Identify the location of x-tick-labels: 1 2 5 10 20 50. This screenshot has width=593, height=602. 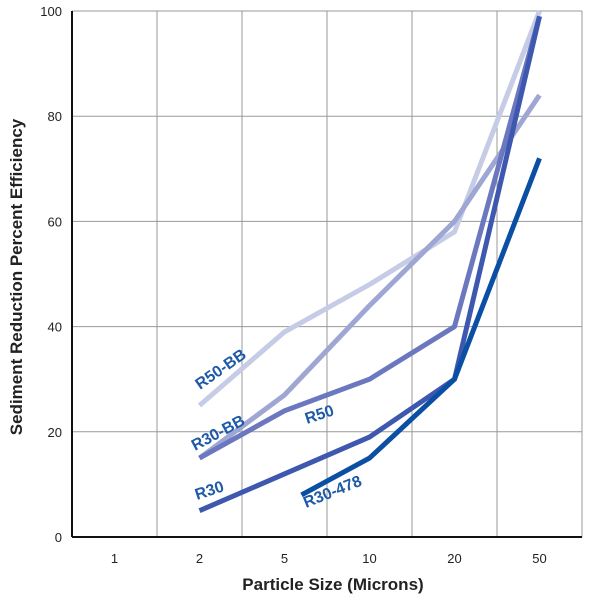
(329, 558).